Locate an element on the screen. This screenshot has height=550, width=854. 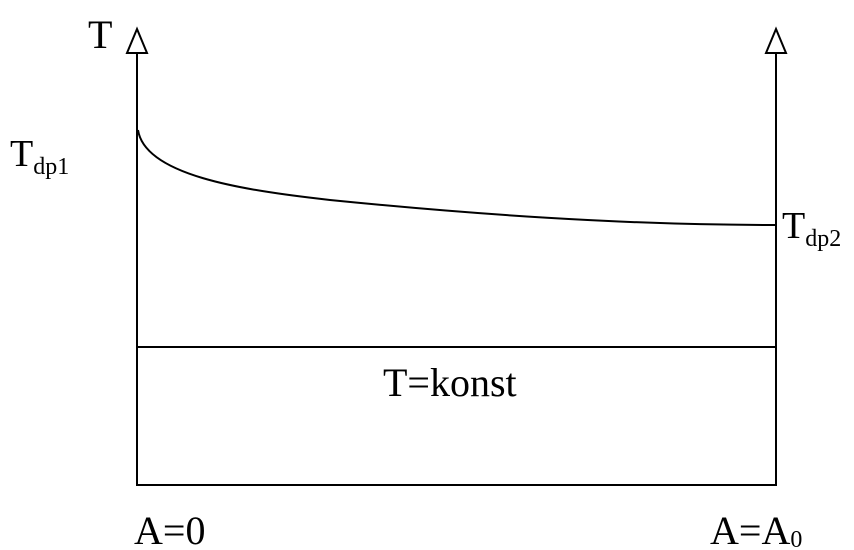
label-t-dp2: Tdp2 is located at coordinates (811, 228).